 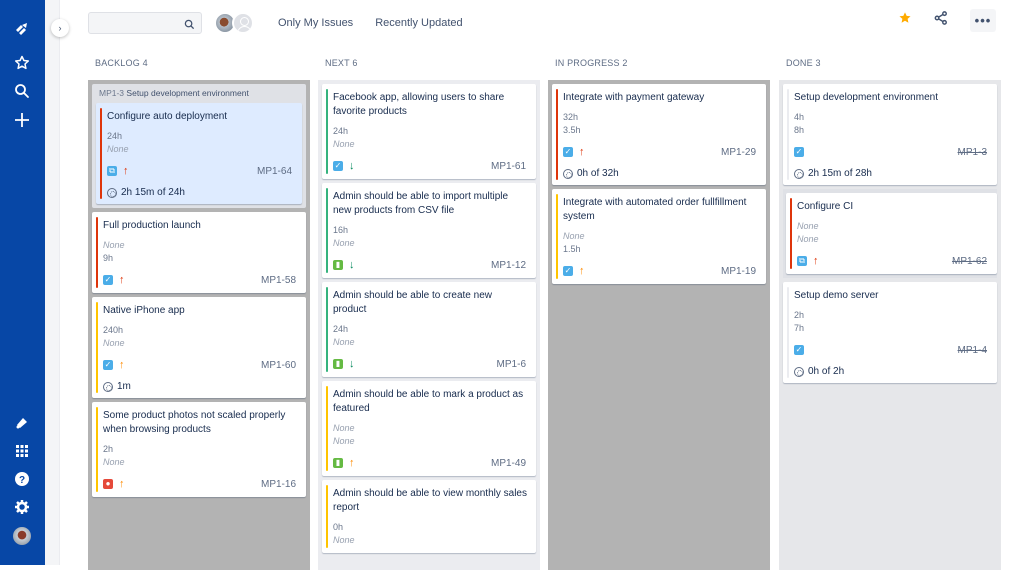 I want to click on remaining-estimate: 3.5h, so click(x=572, y=130).